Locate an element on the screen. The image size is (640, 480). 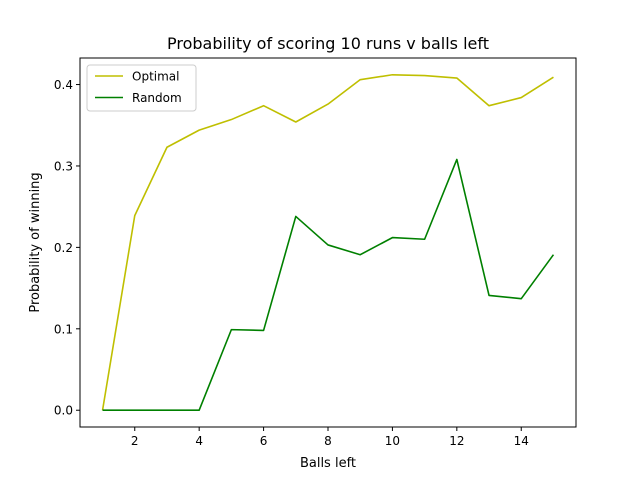
y-tick-label: 0.3 is located at coordinates (63, 166).